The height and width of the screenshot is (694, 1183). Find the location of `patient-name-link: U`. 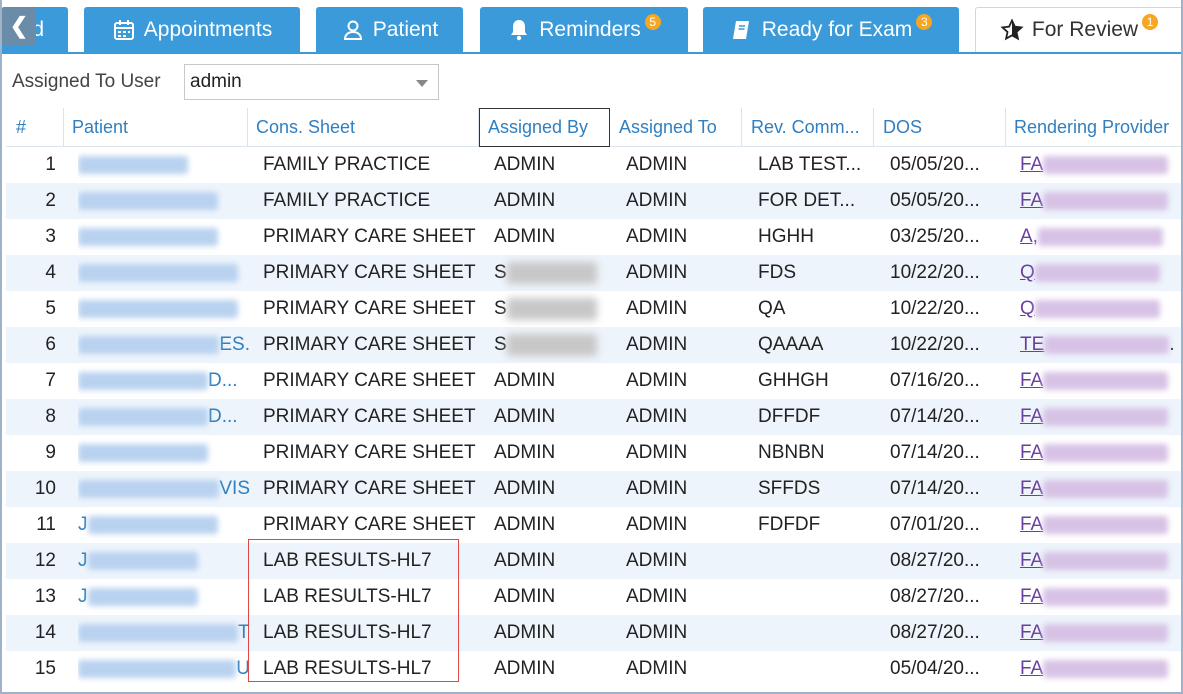

patient-name-link: U is located at coordinates (164, 669).